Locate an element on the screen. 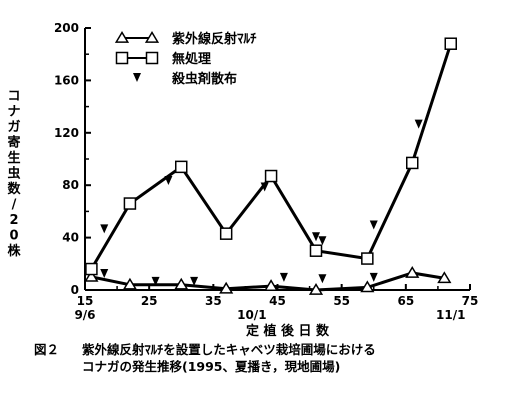 This screenshot has width=509, height=400. date-label: 9/6 is located at coordinates (84, 315).